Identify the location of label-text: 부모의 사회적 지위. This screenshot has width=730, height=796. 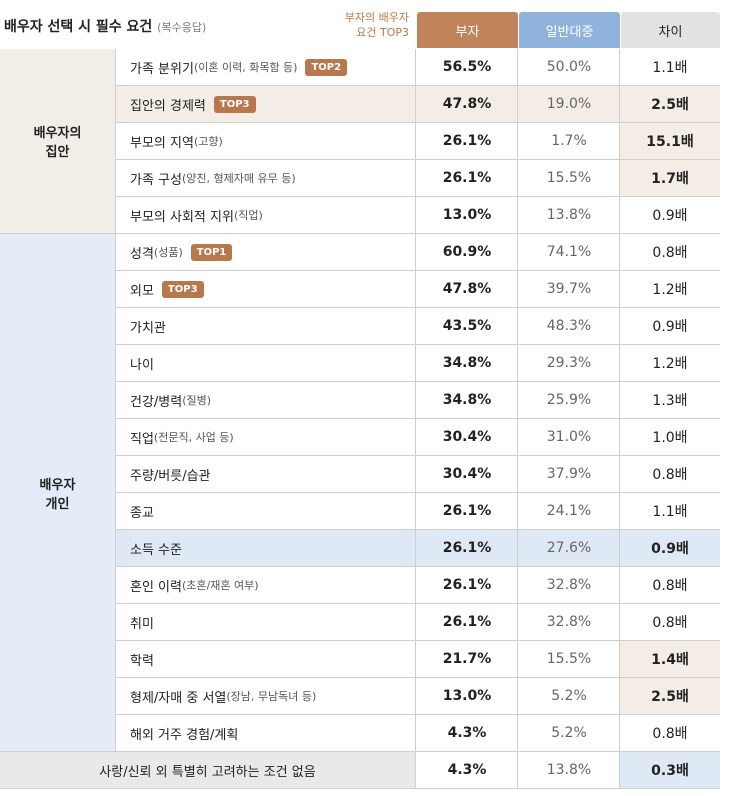
(182, 217).